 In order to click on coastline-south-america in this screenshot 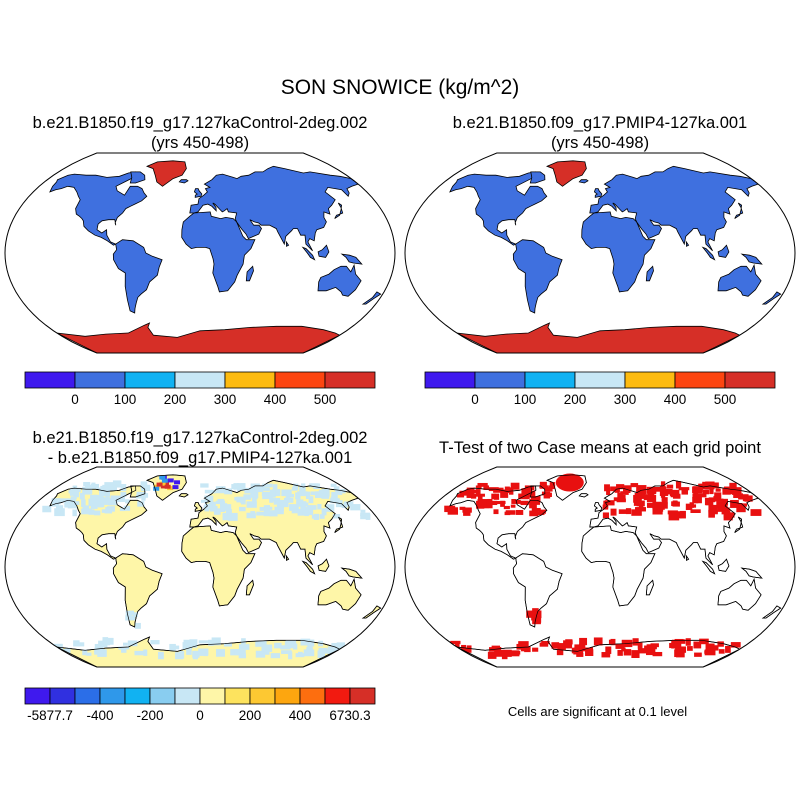, I will do `click(137, 590)`.